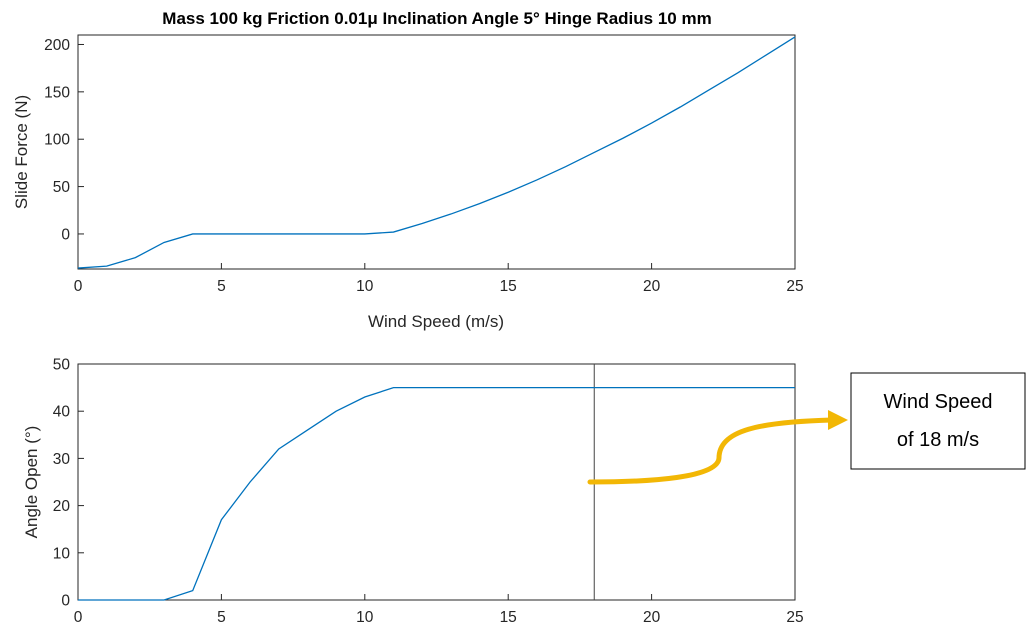  Describe the element at coordinates (794, 617) in the screenshot. I see `bottom-x-tick-label: 25` at that location.